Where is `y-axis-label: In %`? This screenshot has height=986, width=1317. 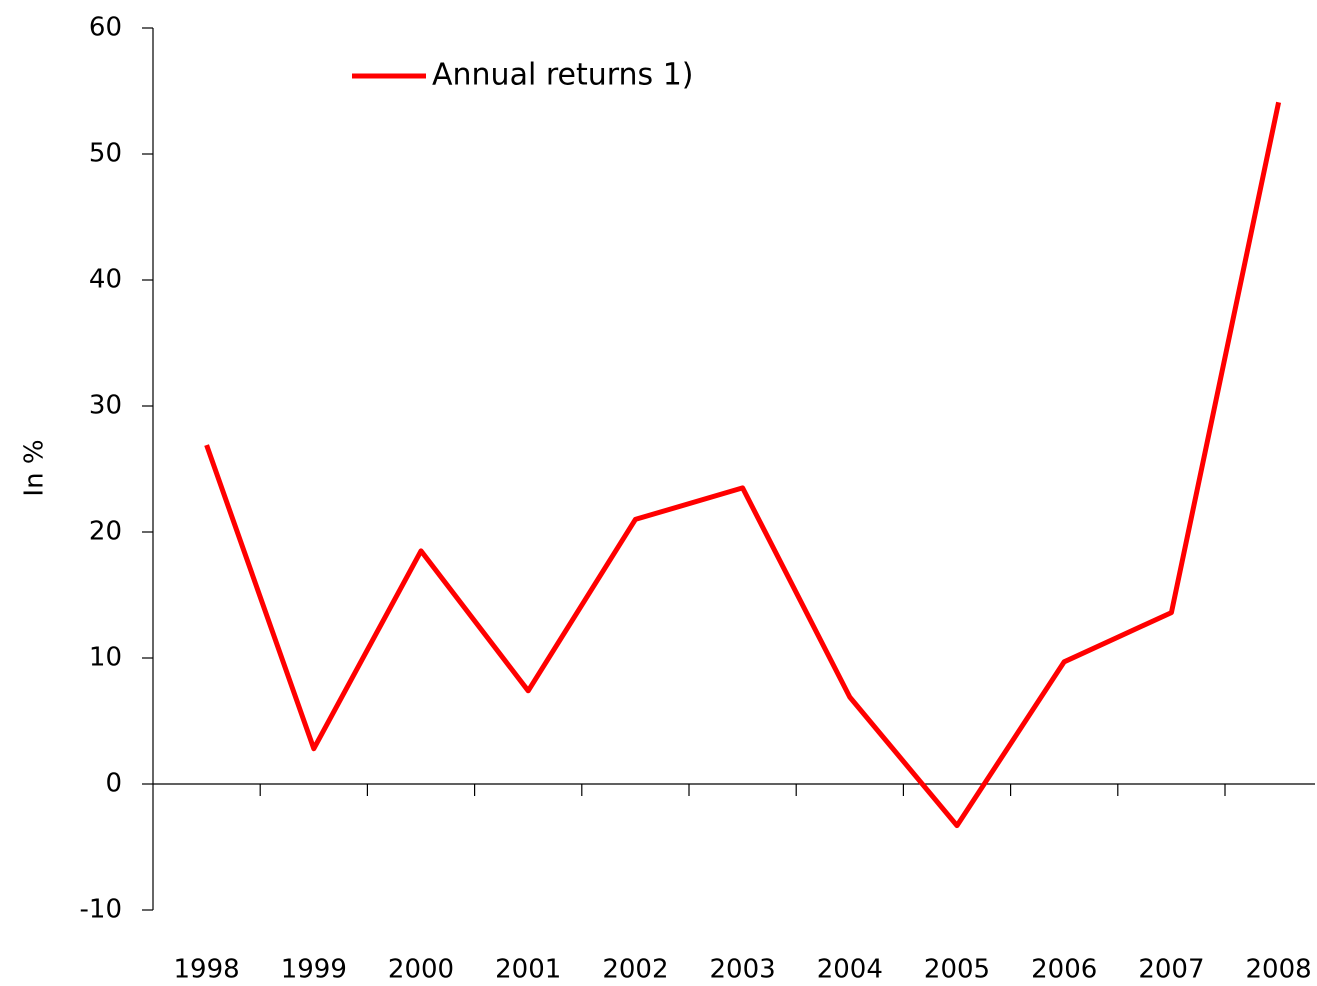
y-axis-label: In % is located at coordinates (35, 467).